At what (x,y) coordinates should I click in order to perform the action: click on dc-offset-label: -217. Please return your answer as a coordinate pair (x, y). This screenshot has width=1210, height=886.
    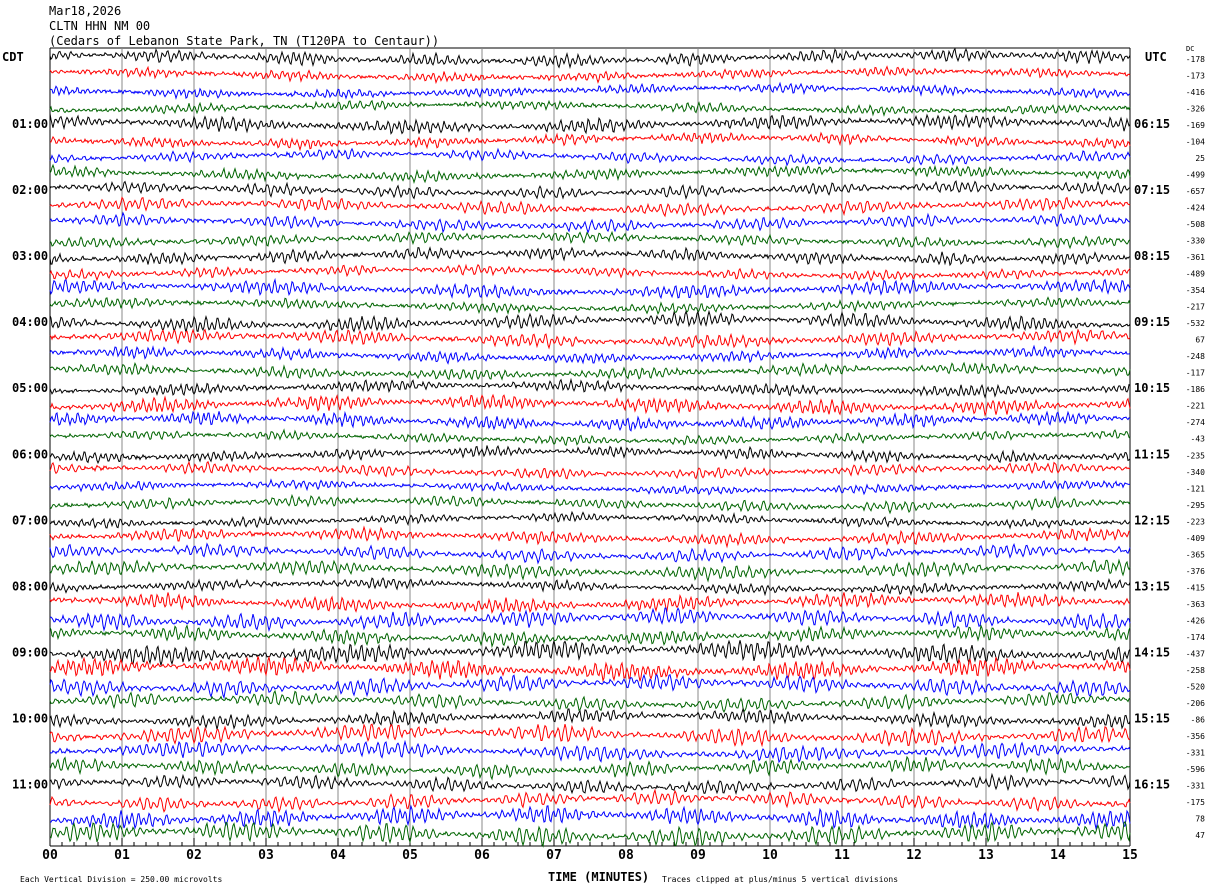
    Looking at the image, I should click on (1195, 307).